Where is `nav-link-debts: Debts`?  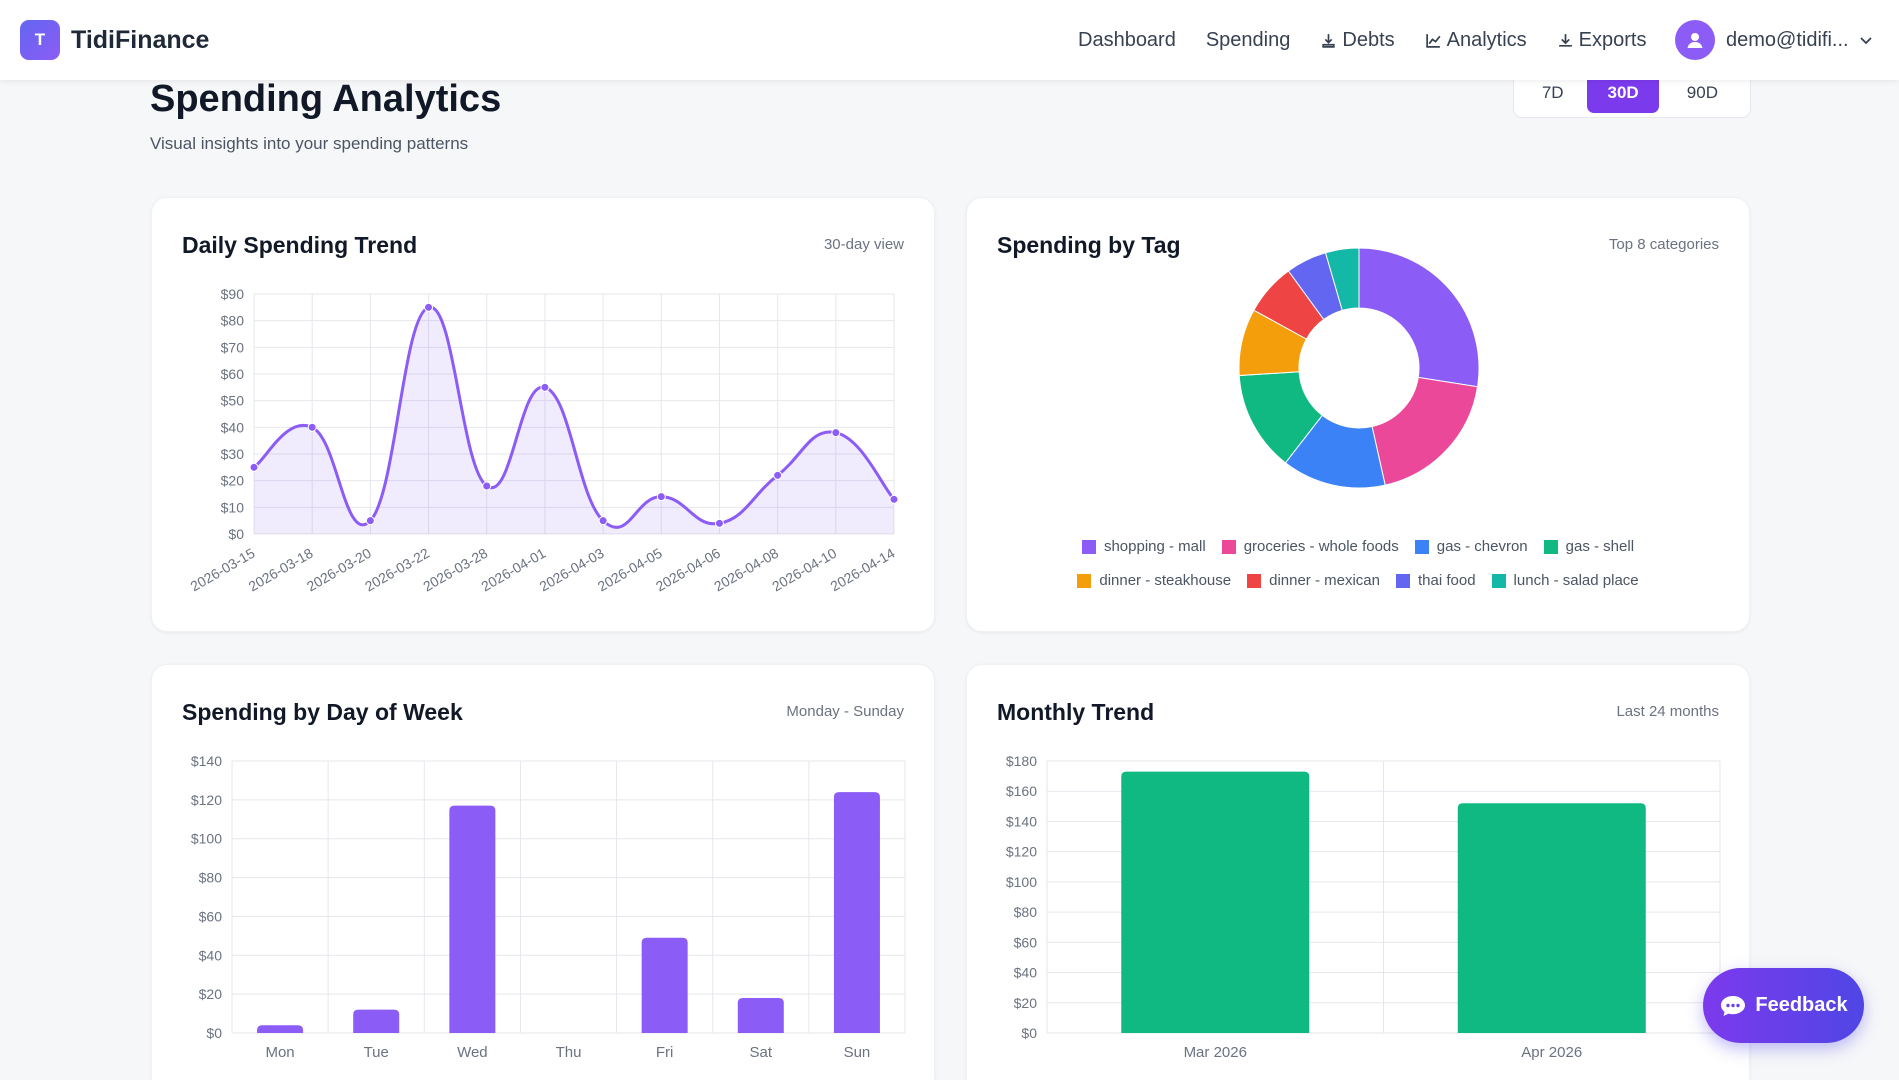 nav-link-debts: Debts is located at coordinates (1357, 40).